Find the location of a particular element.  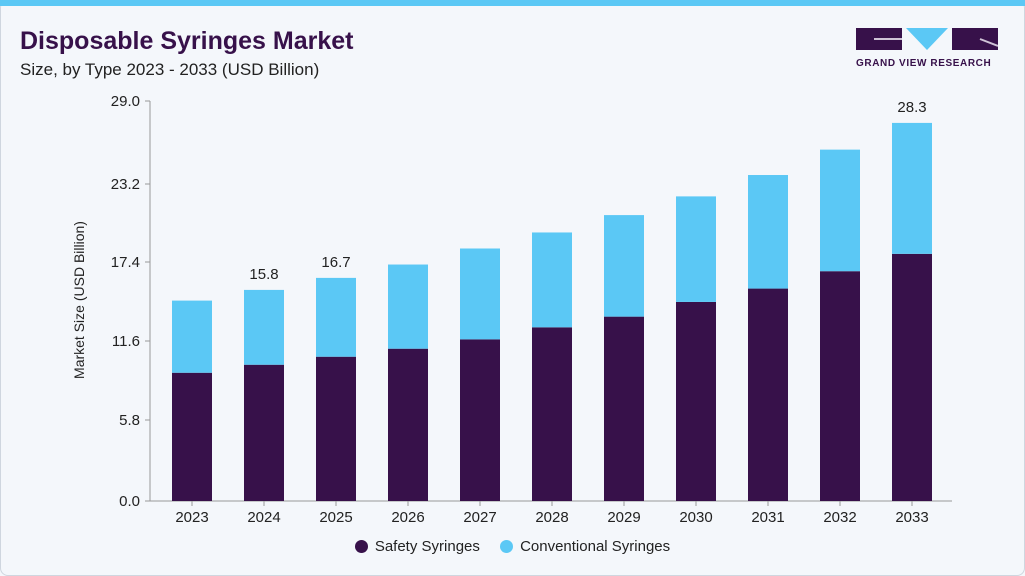

bar-safety-2032 is located at coordinates (840, 386).